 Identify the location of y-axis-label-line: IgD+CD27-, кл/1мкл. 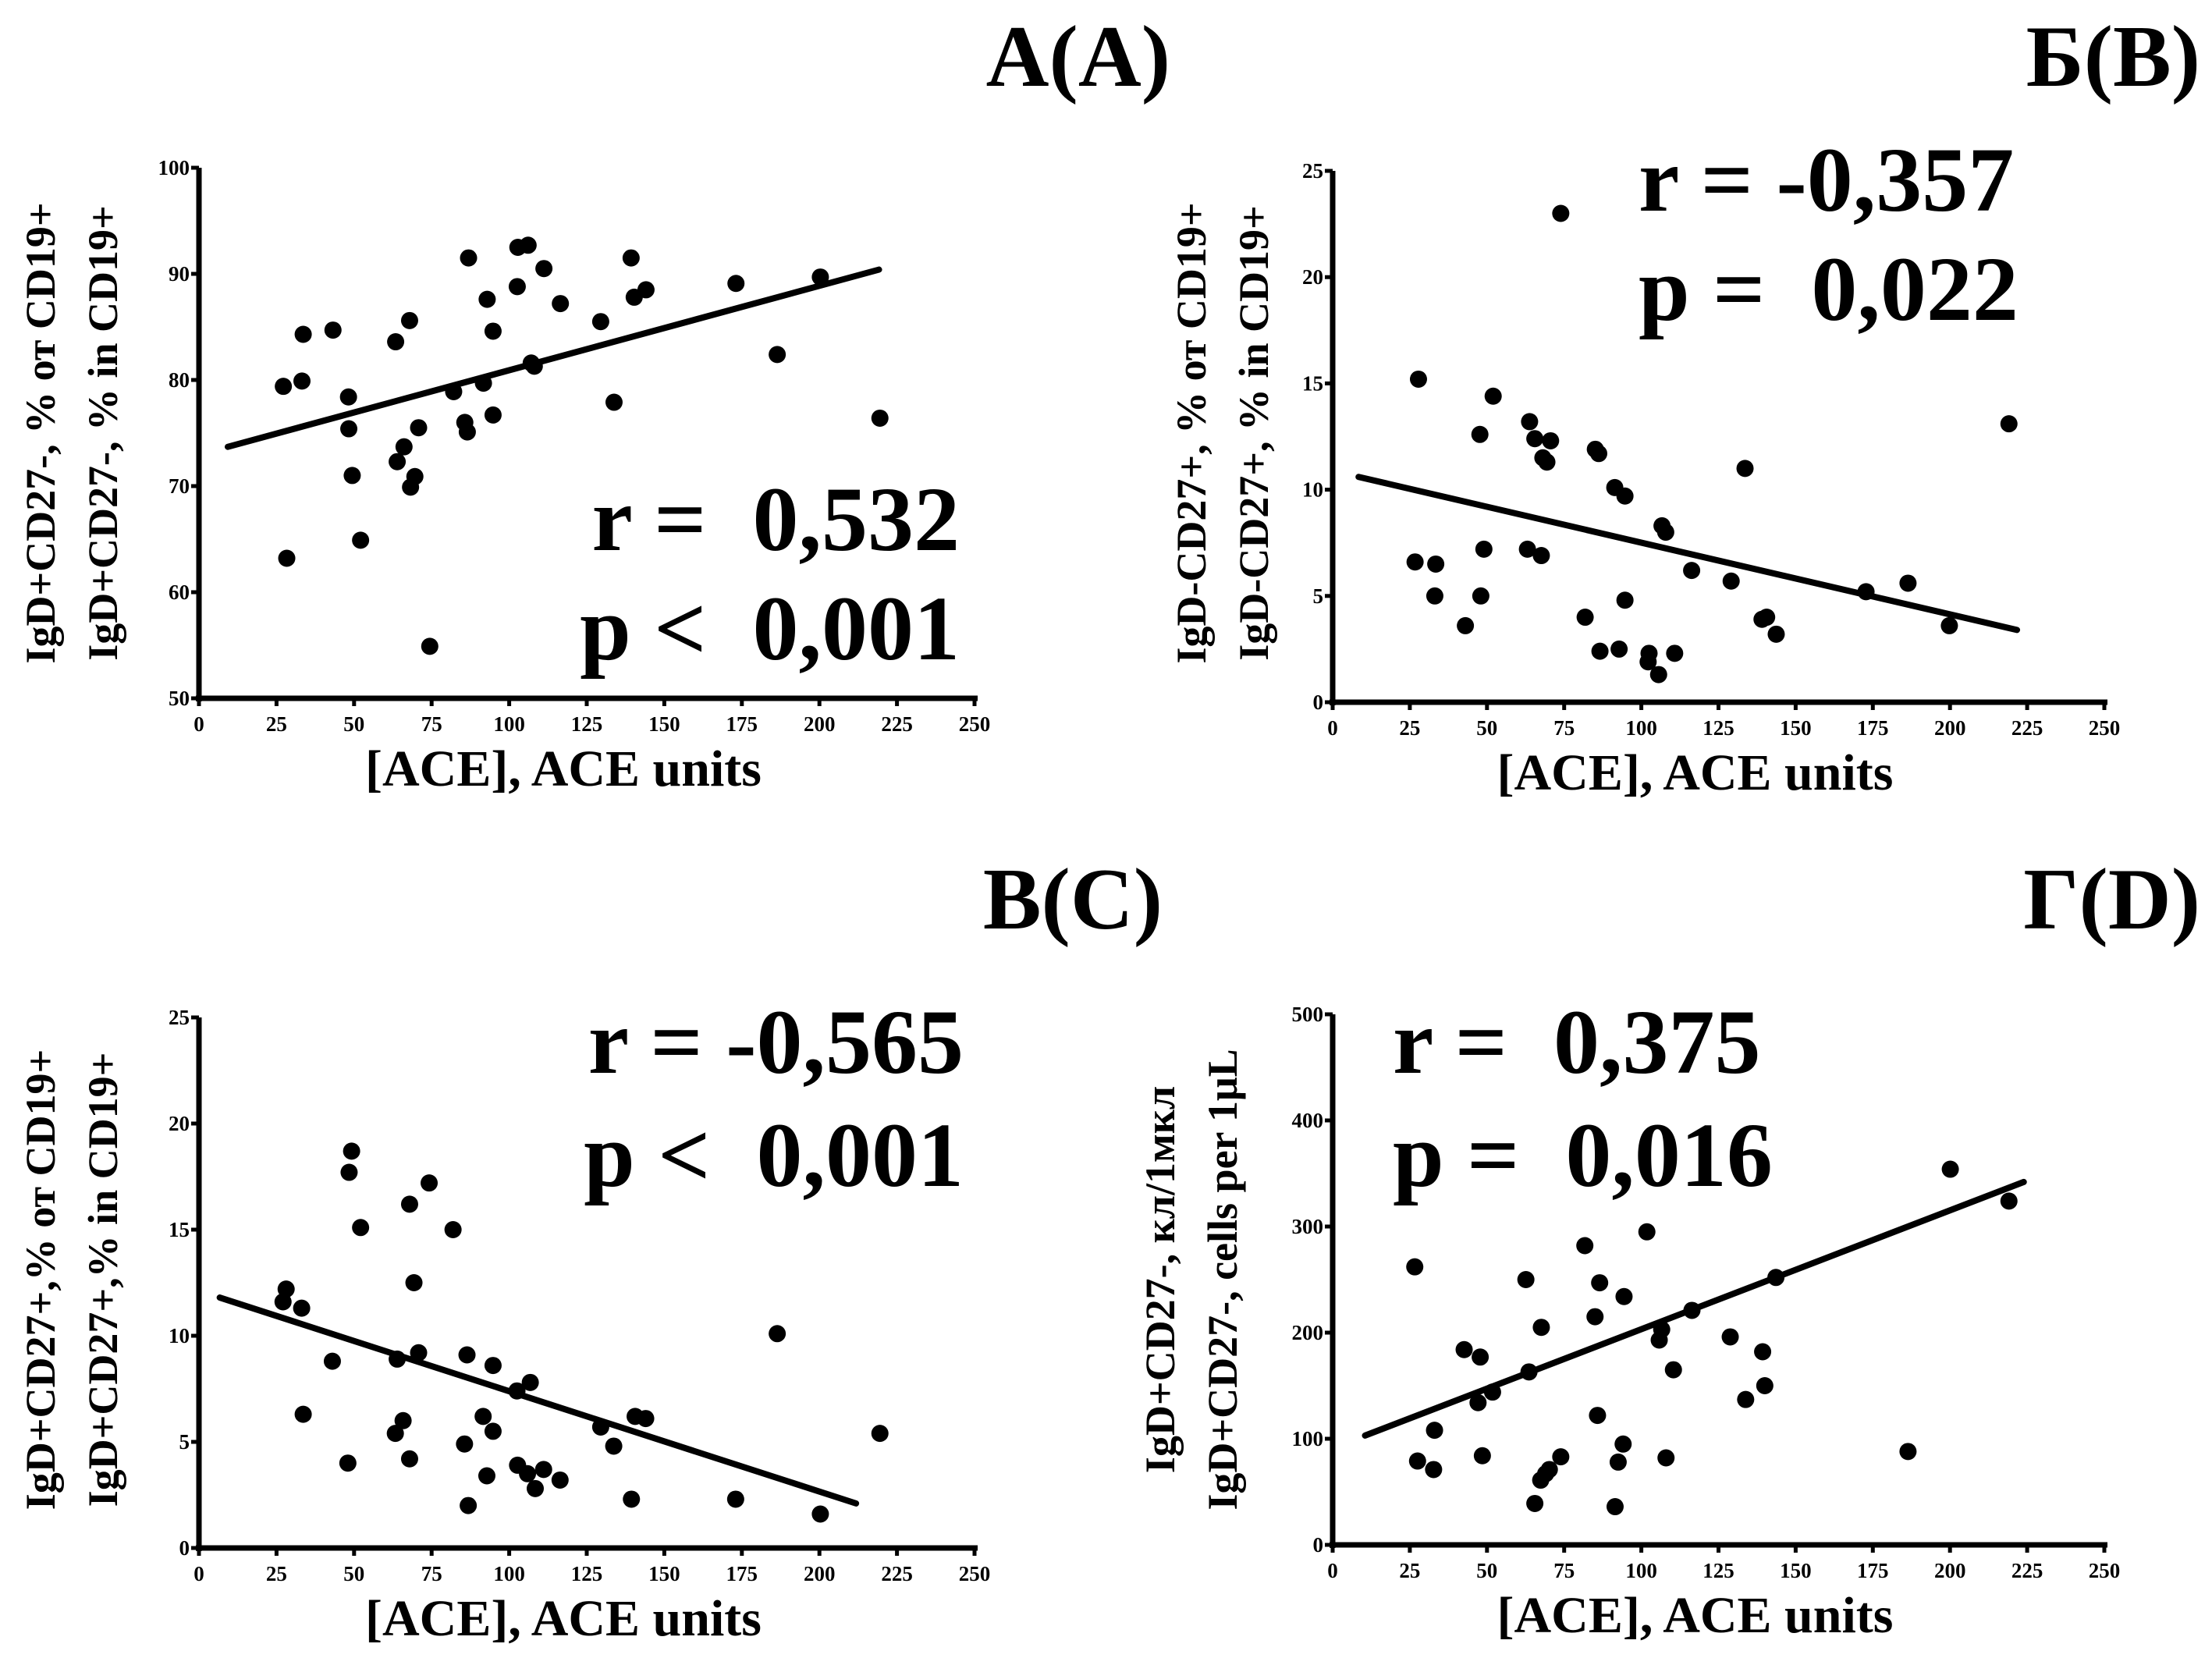
(1160, 1279).